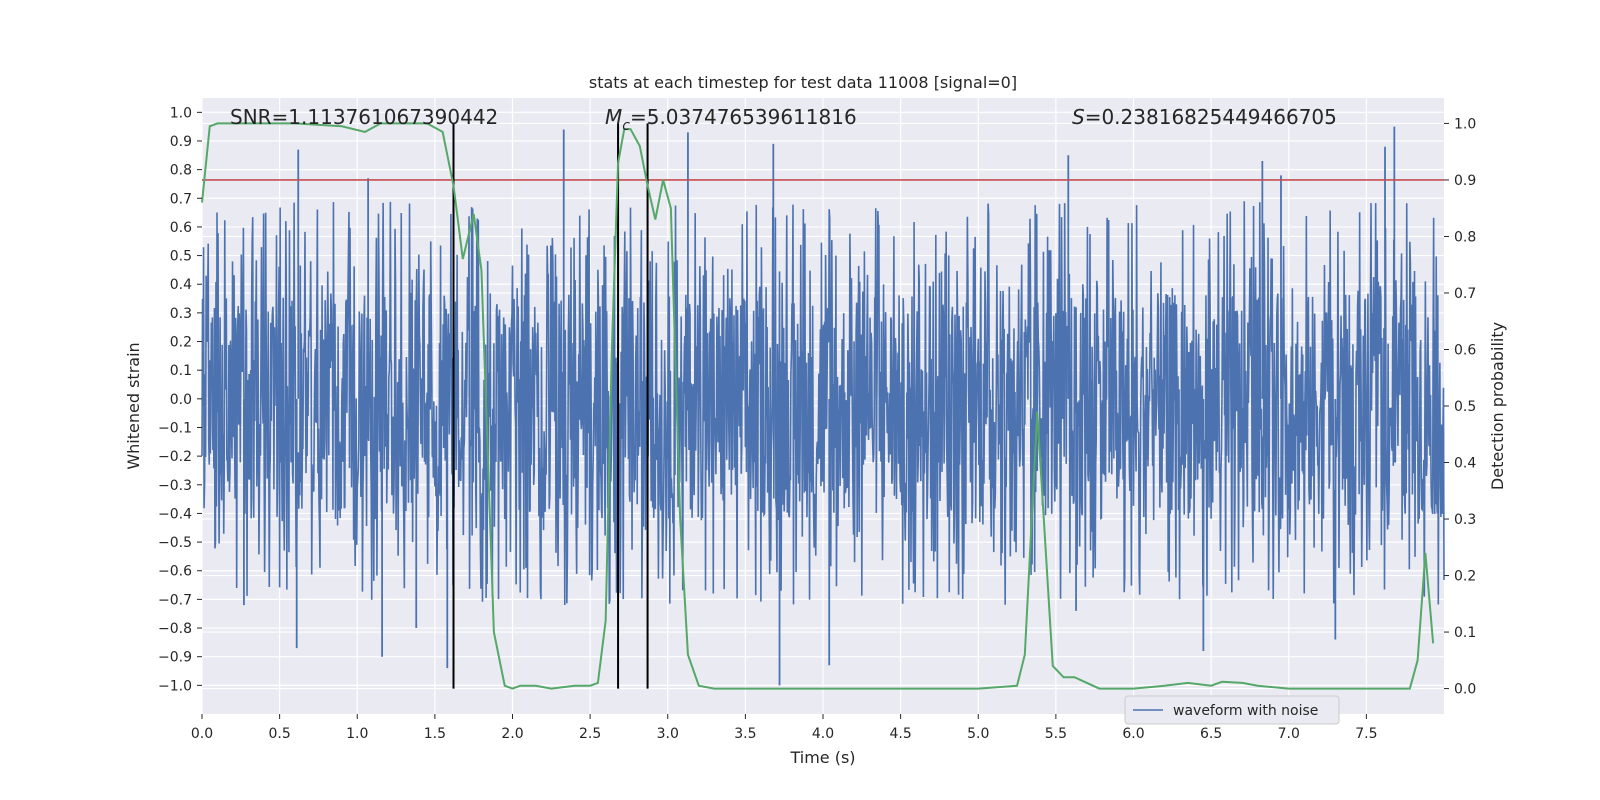  Describe the element at coordinates (1465, 124) in the screenshot. I see `y2-tick-label-0: 1.0` at that location.